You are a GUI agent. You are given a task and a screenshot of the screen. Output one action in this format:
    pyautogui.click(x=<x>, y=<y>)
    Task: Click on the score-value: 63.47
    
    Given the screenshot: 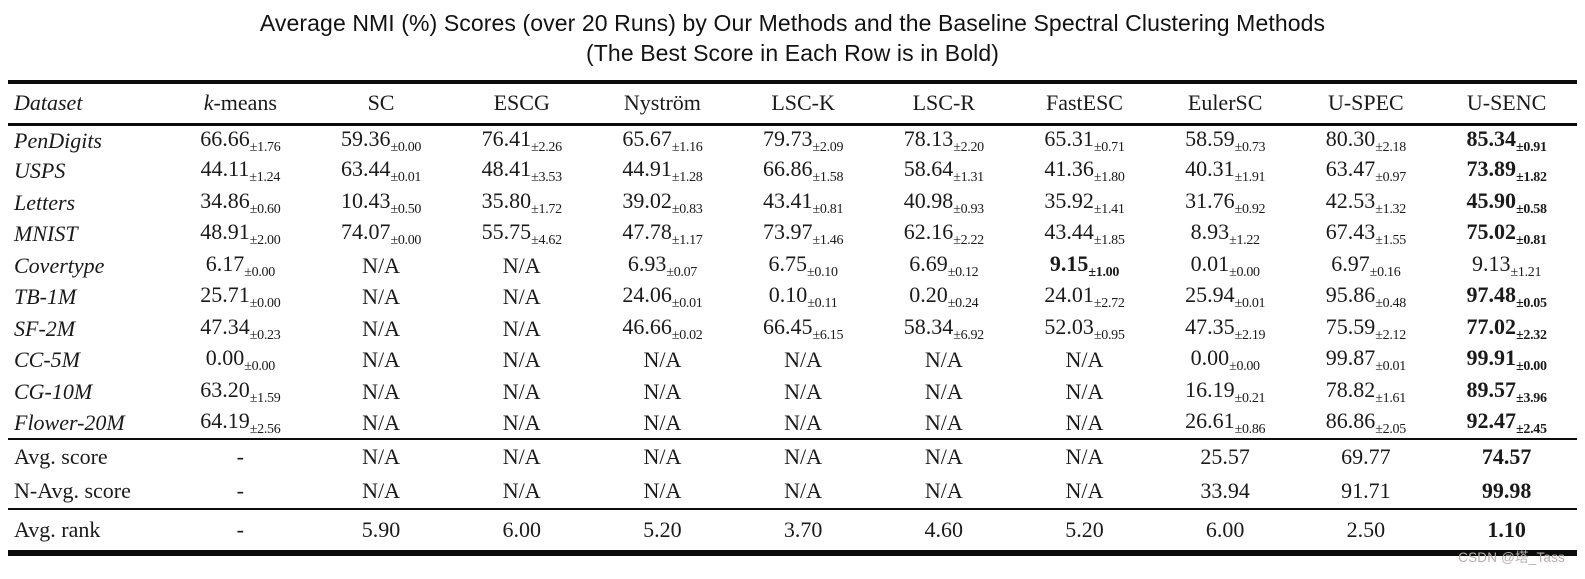 What is the action you would take?
    pyautogui.click(x=1350, y=169)
    